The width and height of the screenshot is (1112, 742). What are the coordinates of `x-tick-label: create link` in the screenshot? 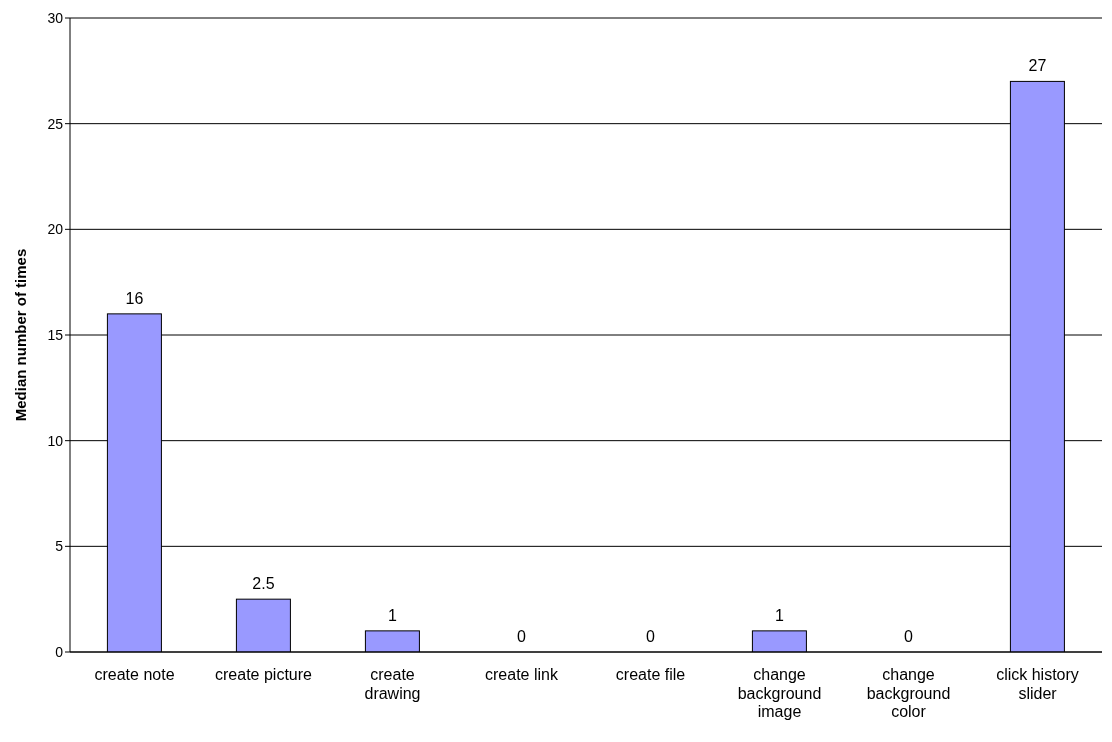 It's located at (522, 675).